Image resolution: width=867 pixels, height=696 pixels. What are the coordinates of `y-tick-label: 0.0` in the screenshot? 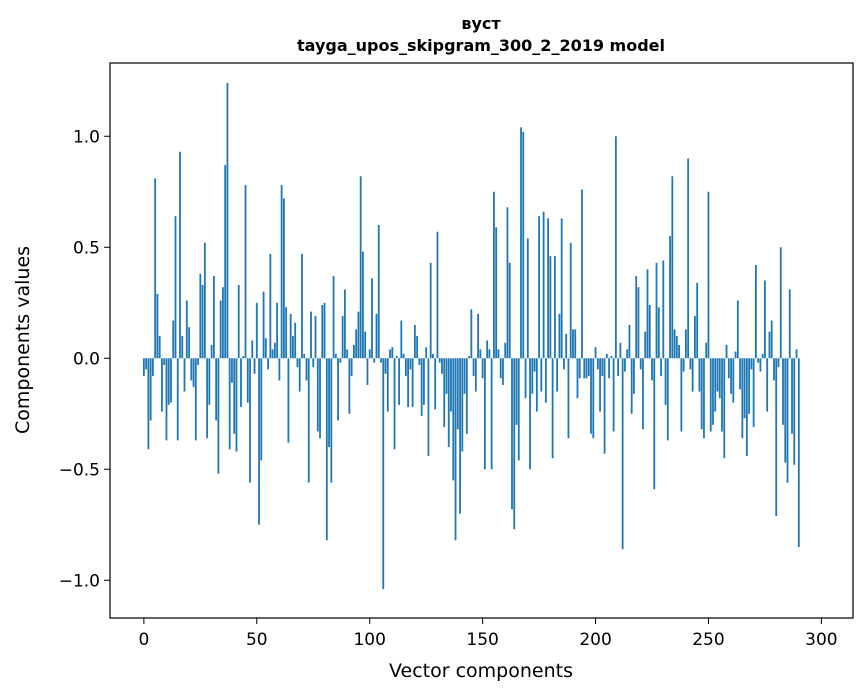 It's located at (86, 359).